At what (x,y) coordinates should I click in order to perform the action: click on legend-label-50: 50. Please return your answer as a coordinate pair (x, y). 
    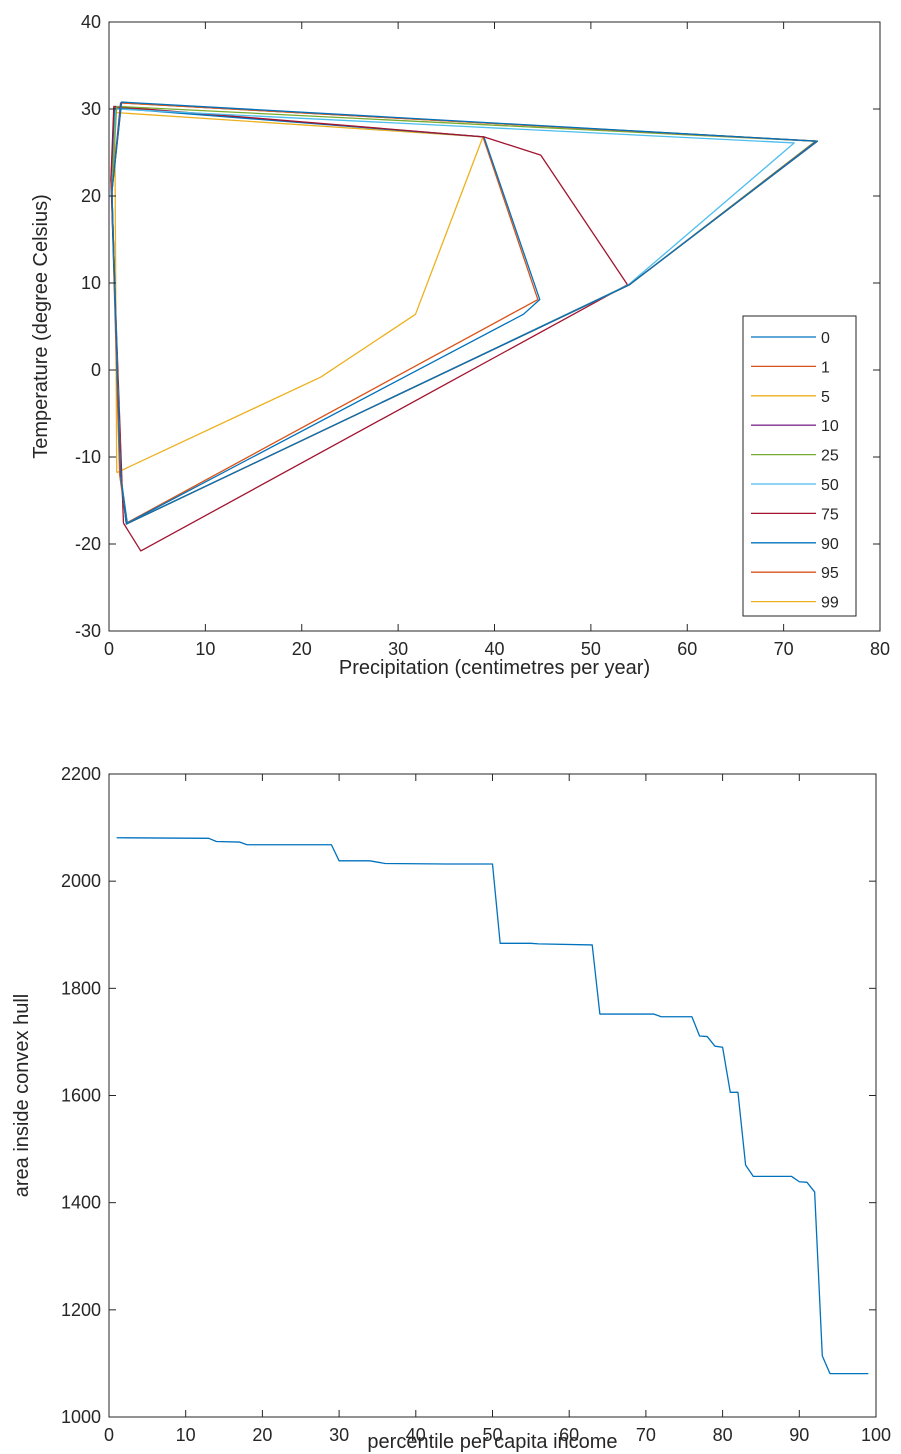
    Looking at the image, I should click on (830, 485).